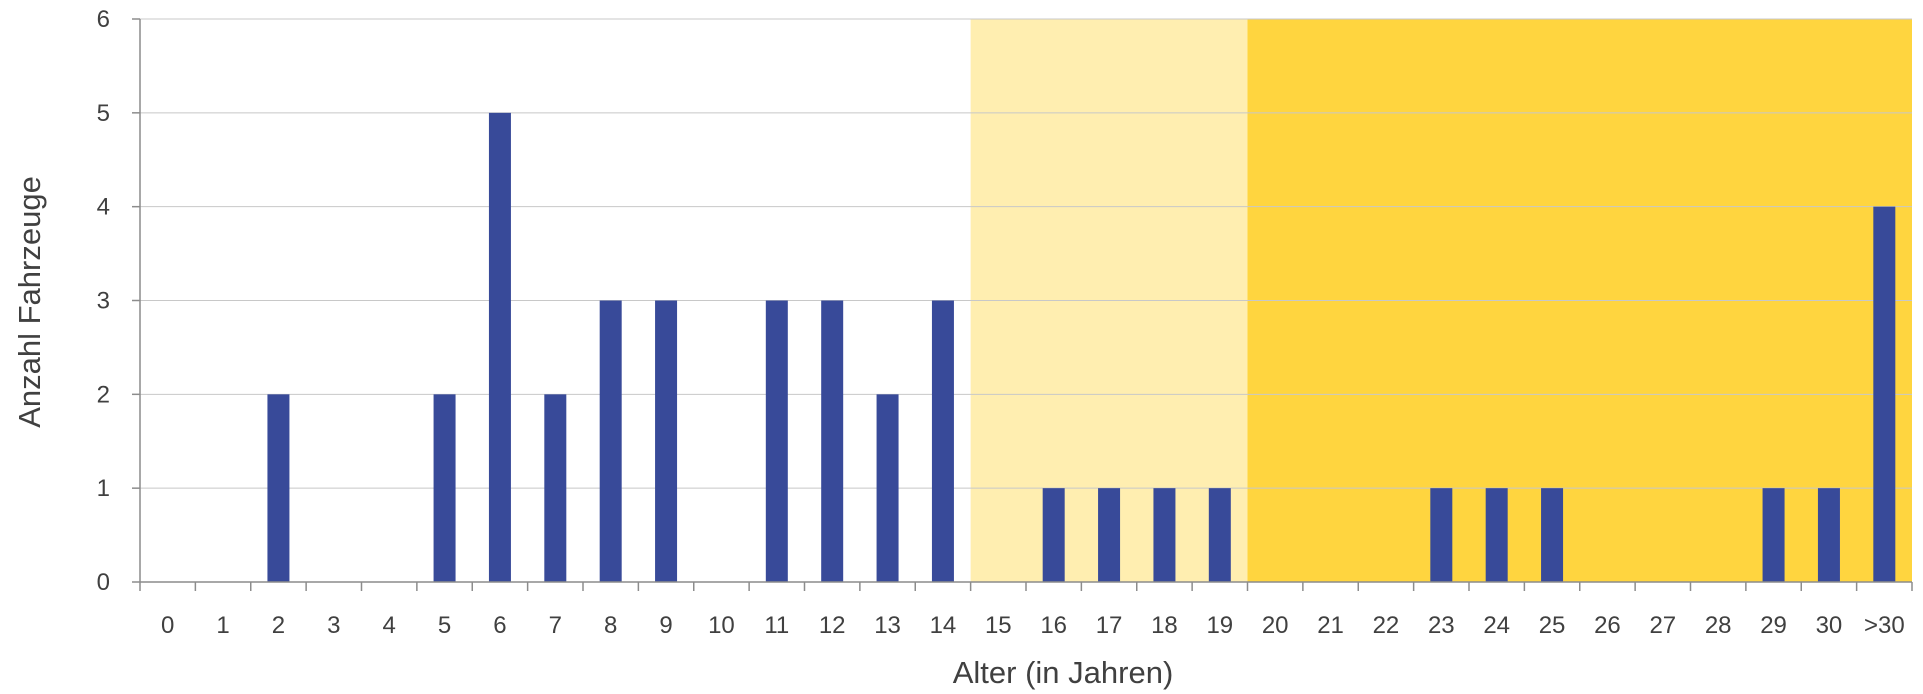 The width and height of the screenshot is (1923, 694). Describe the element at coordinates (1773, 625) in the screenshot. I see `x-tick-label-29: 29` at that location.